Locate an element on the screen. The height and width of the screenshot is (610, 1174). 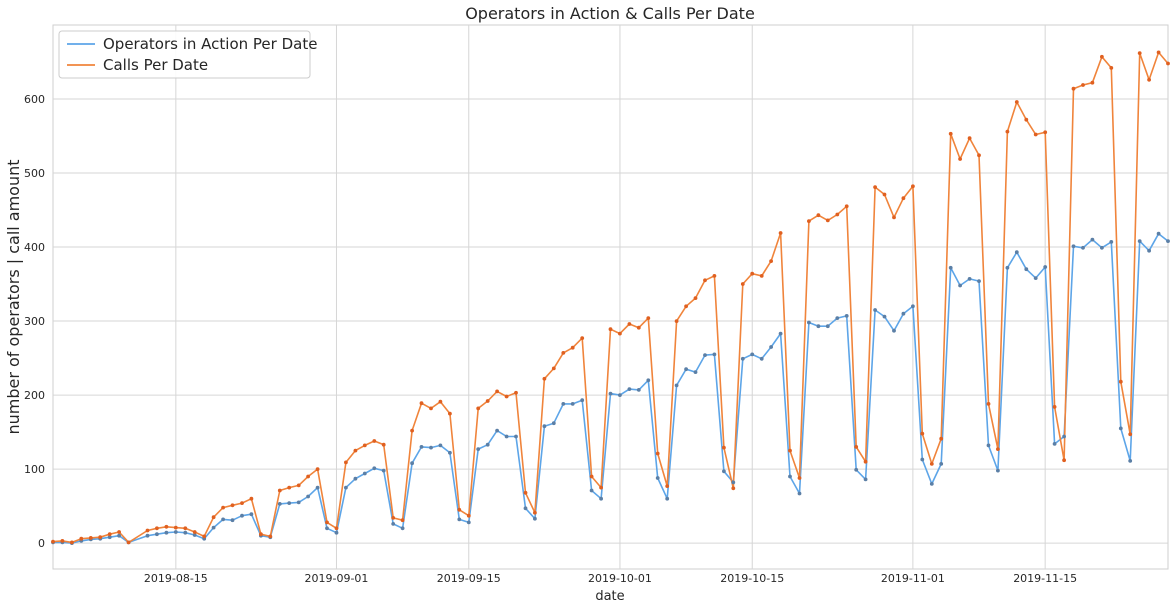
x-tick-label: 2019-09-15 is located at coordinates (469, 578).